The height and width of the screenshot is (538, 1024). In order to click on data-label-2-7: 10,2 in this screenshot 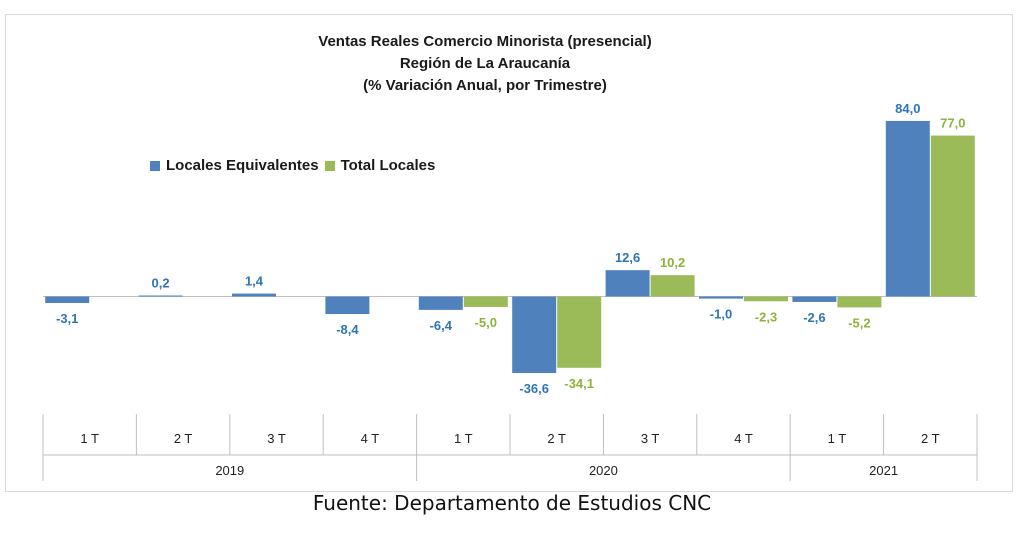, I will do `click(672, 262)`.